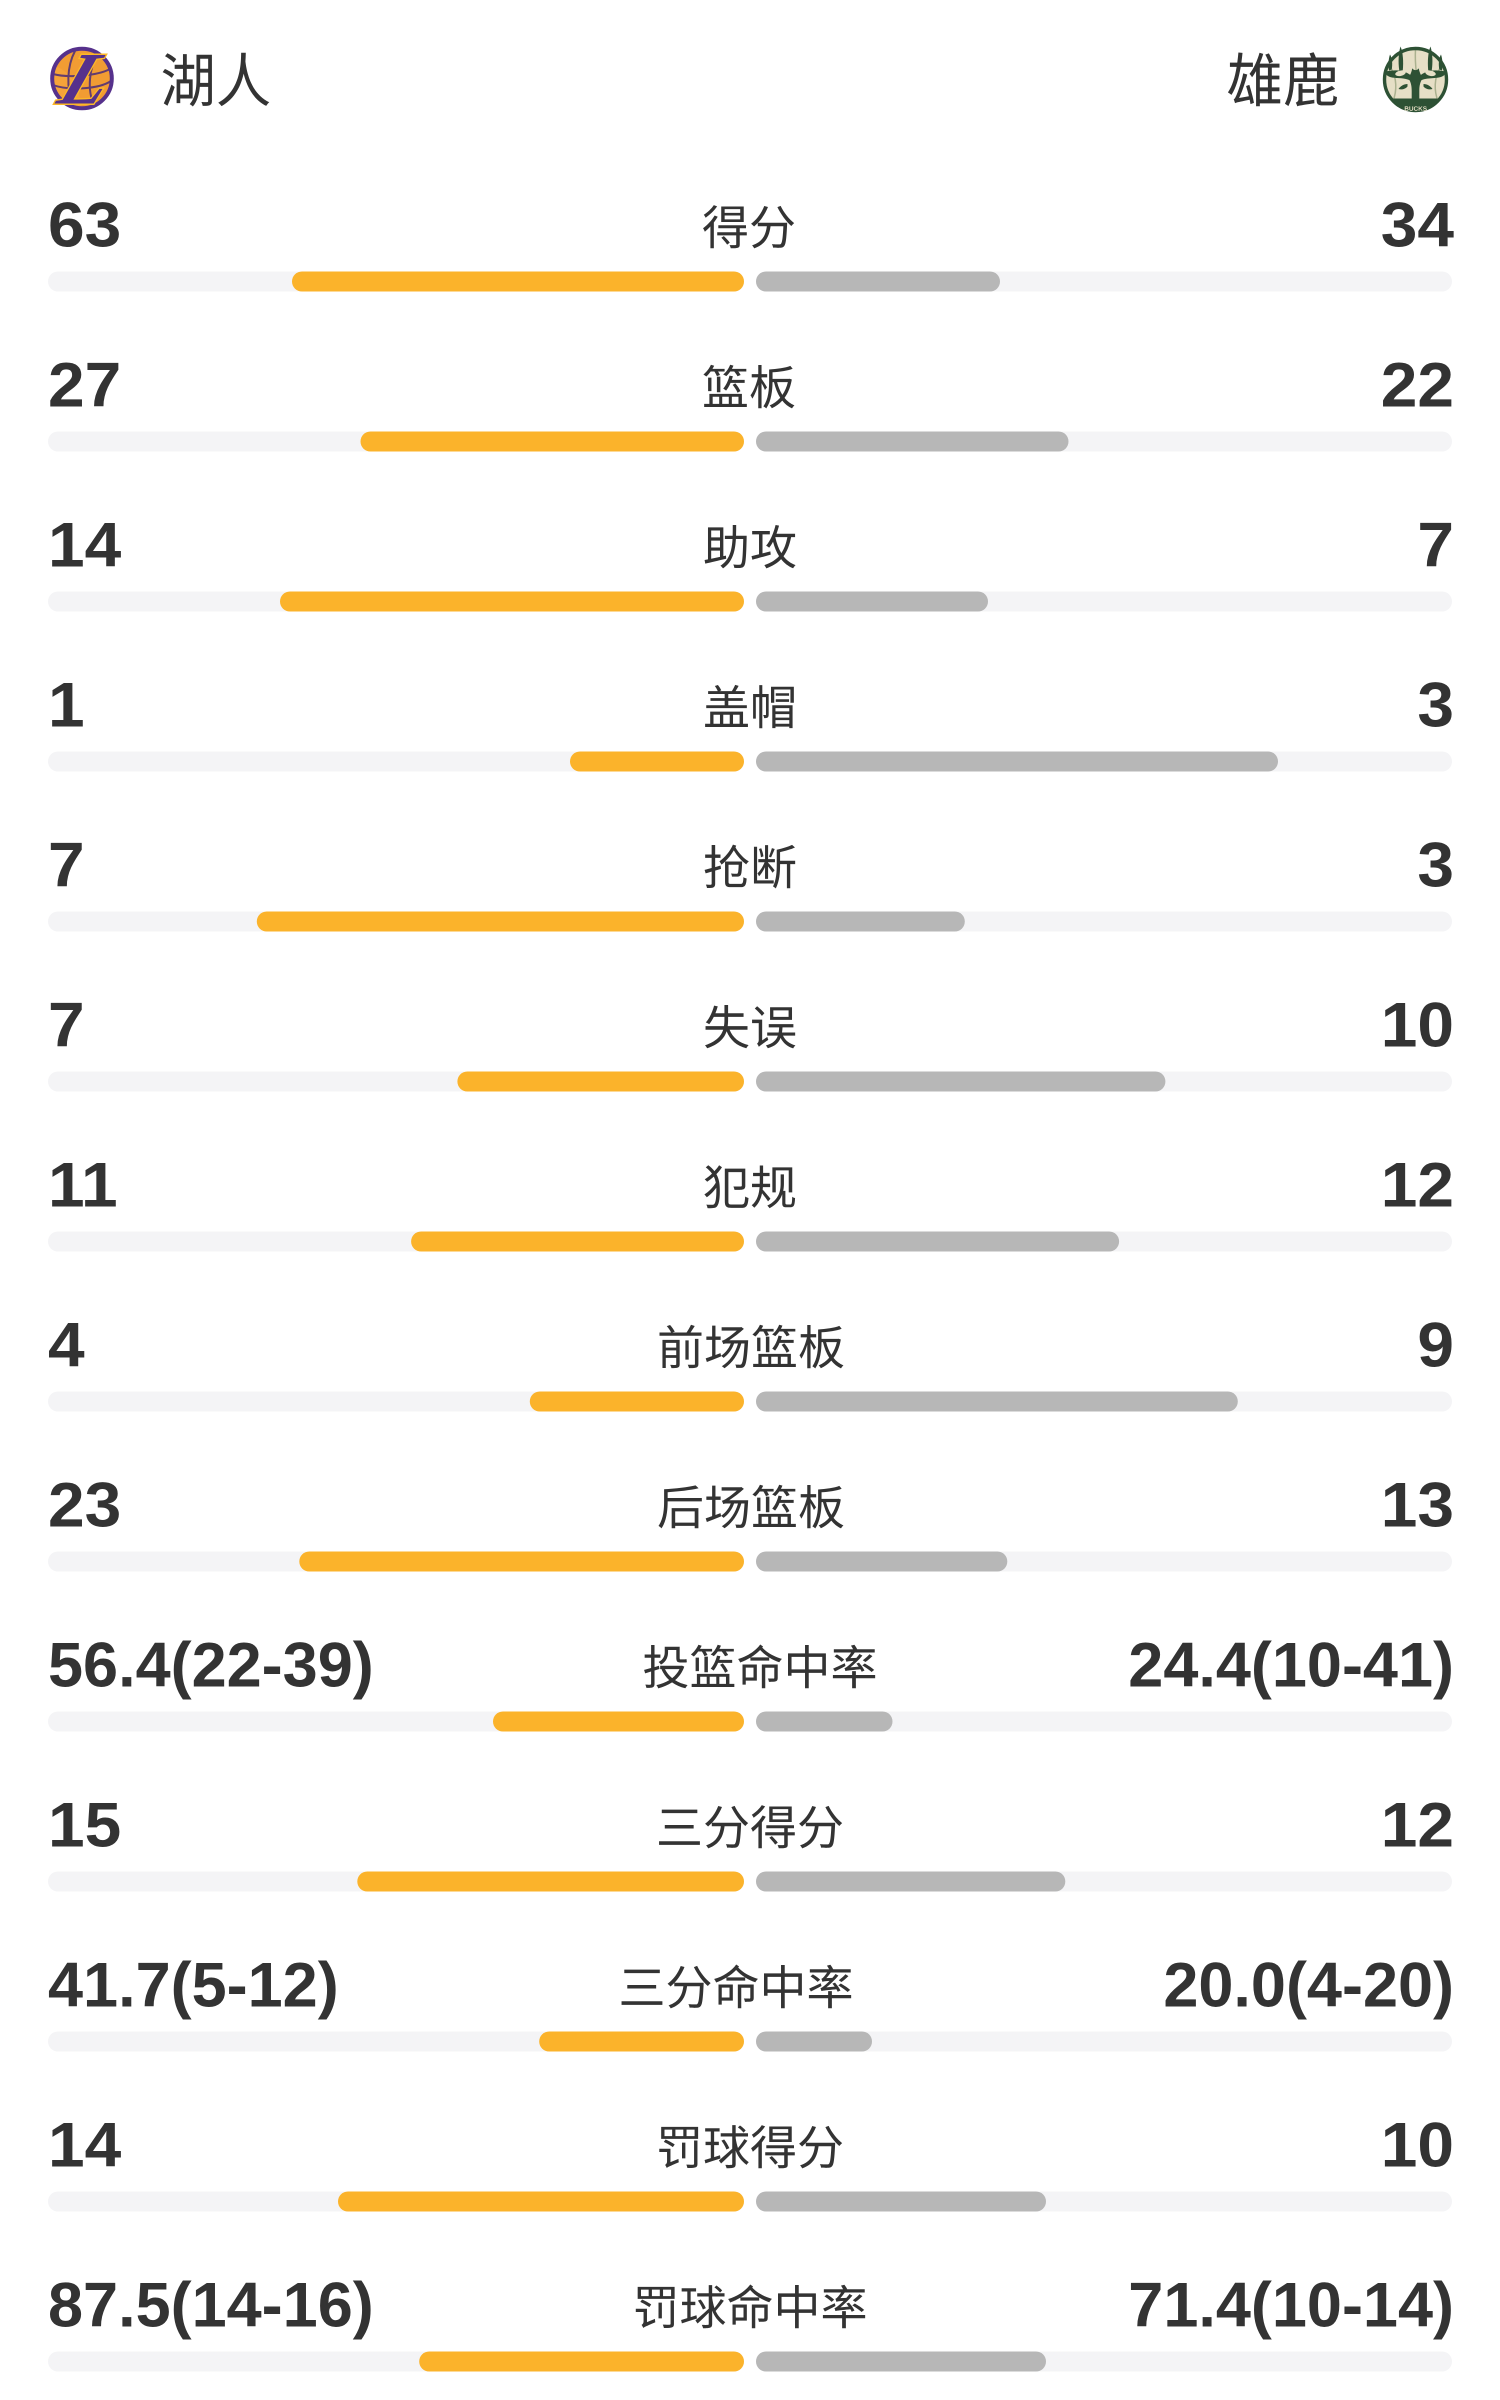  What do you see at coordinates (83, 1185) in the screenshot?
I see `svg-text: 11` at bounding box center [83, 1185].